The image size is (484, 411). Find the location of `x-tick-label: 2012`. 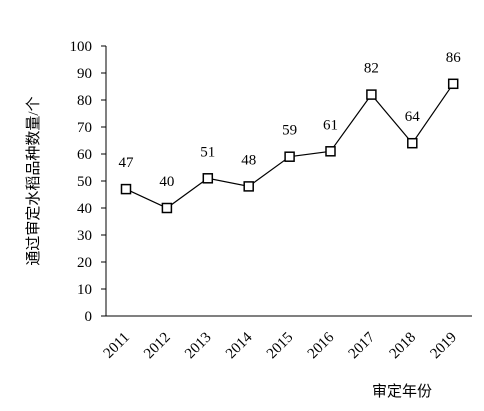

x-tick-label: 2012 is located at coordinates (157, 346).